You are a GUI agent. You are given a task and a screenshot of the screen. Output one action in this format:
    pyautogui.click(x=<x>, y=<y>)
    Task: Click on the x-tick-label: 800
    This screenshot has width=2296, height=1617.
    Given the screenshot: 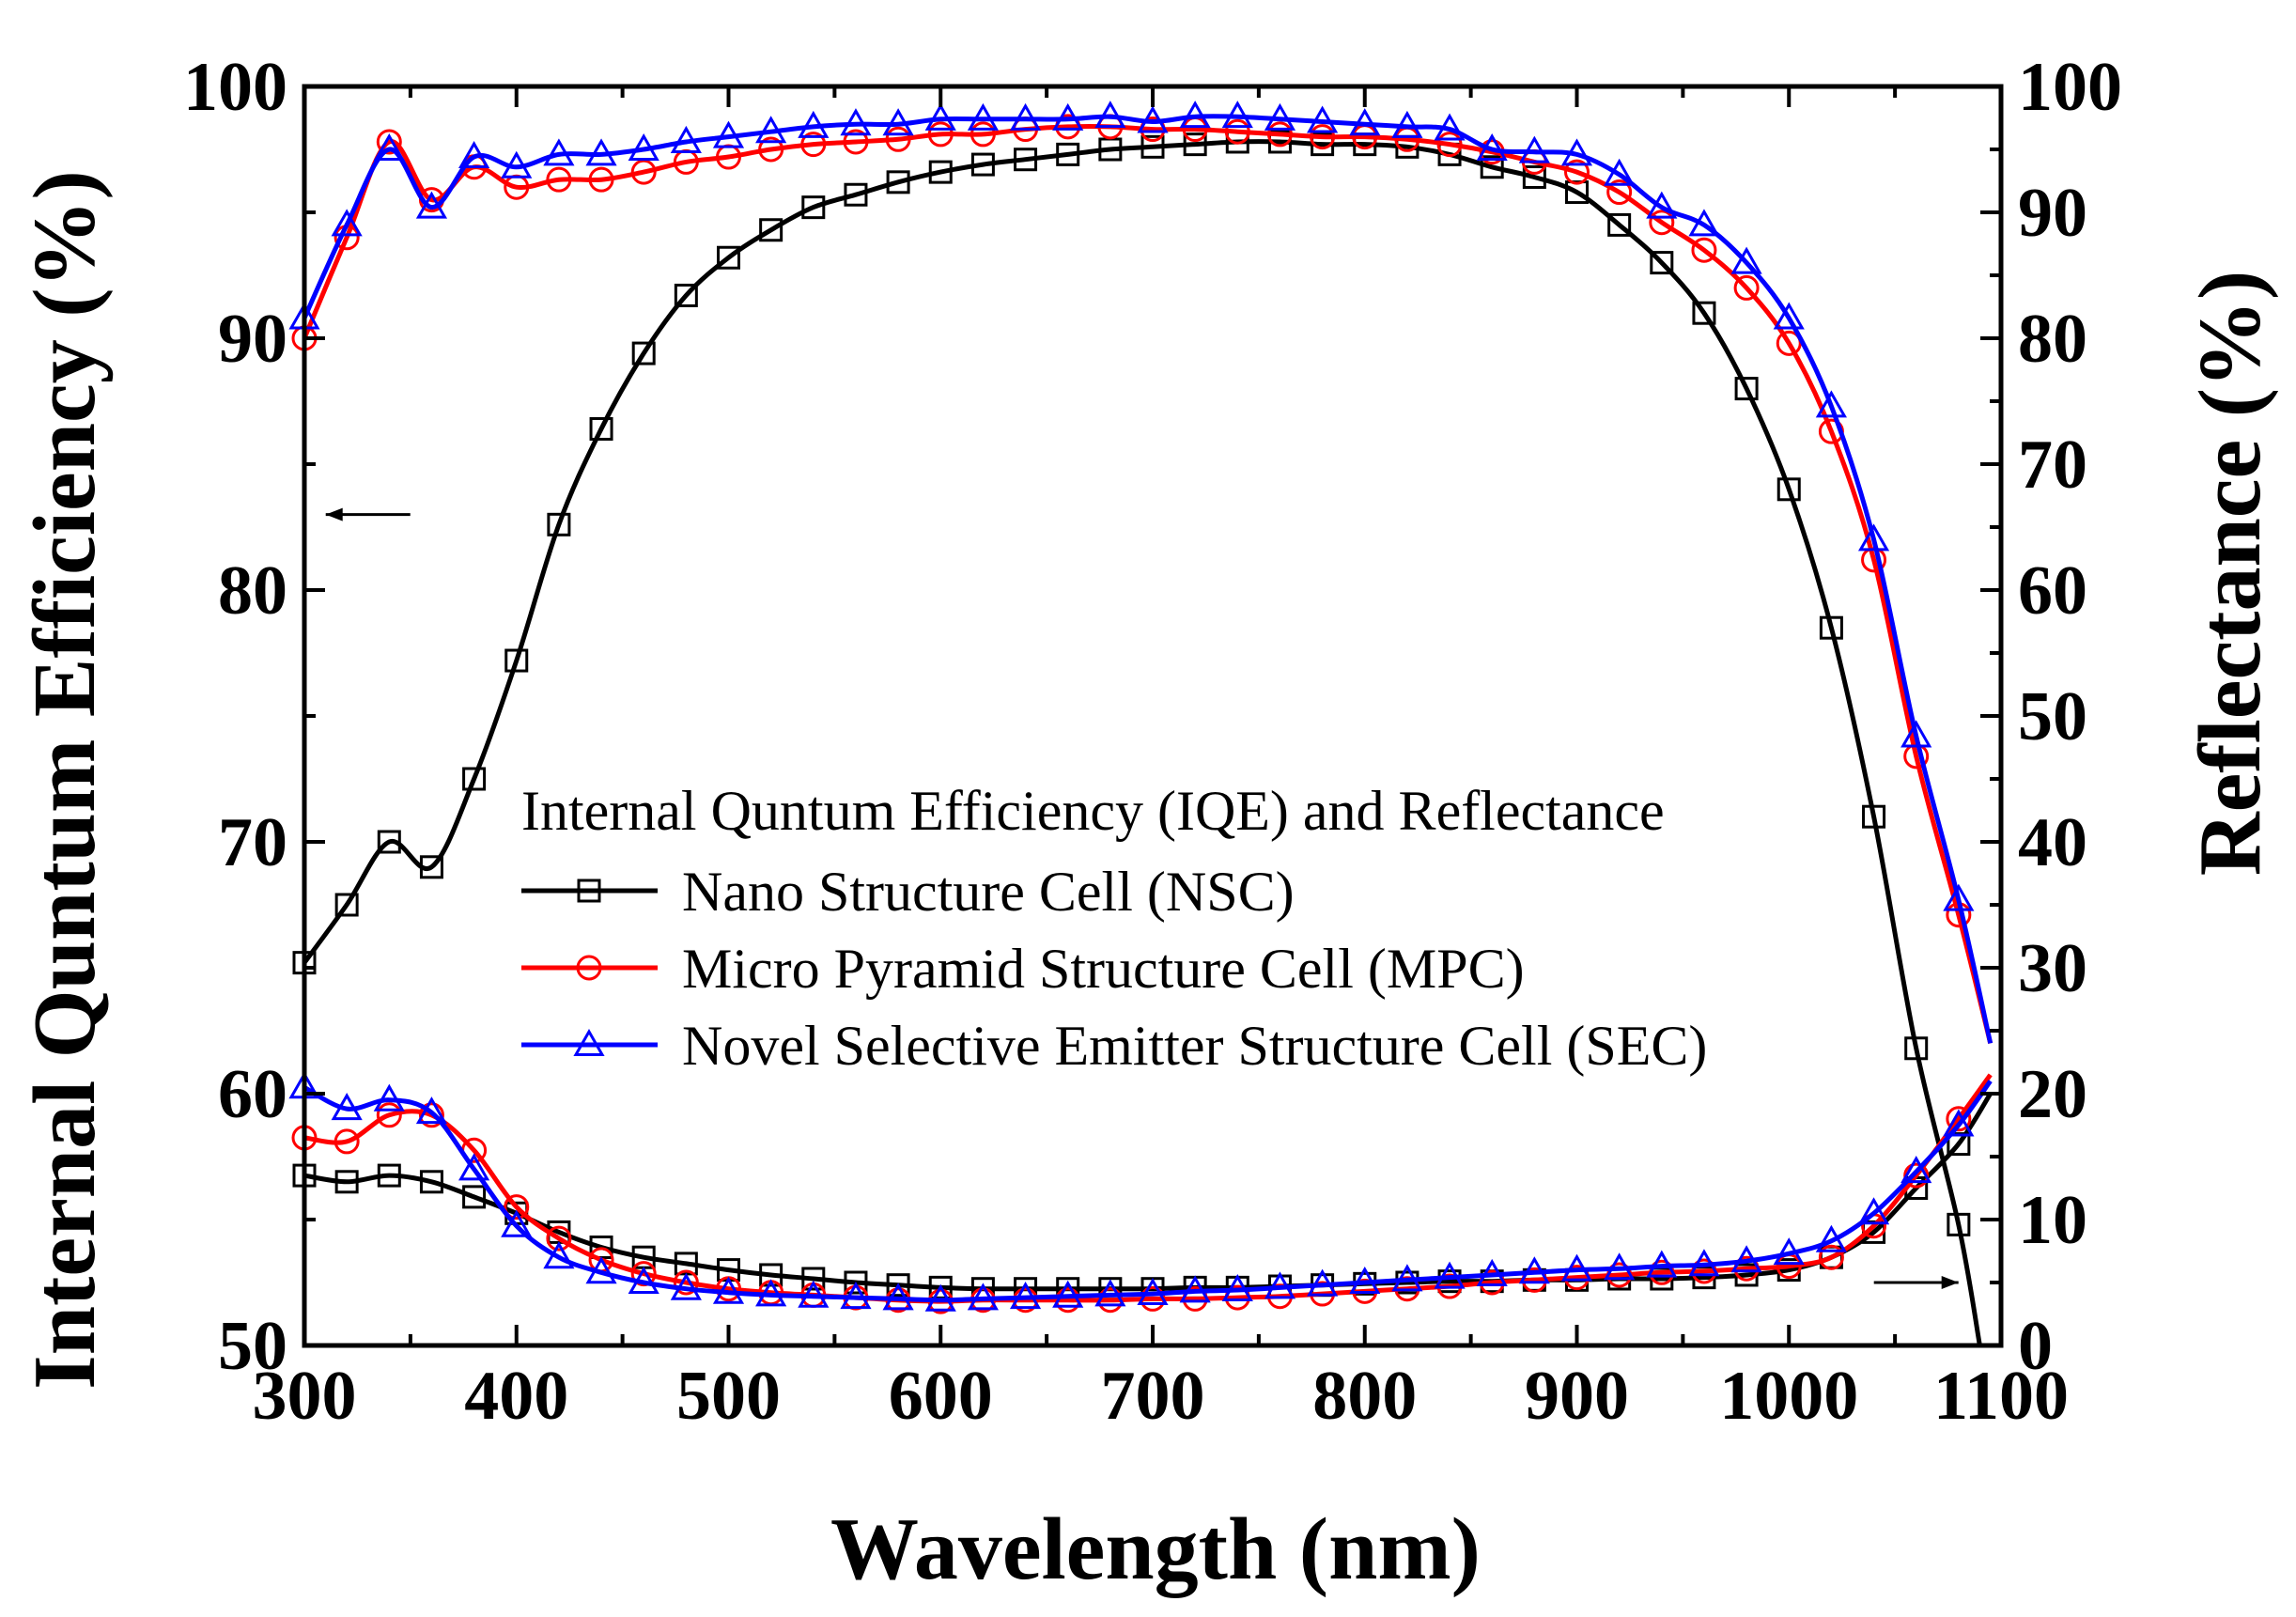 What is the action you would take?
    pyautogui.click(x=1364, y=1396)
    